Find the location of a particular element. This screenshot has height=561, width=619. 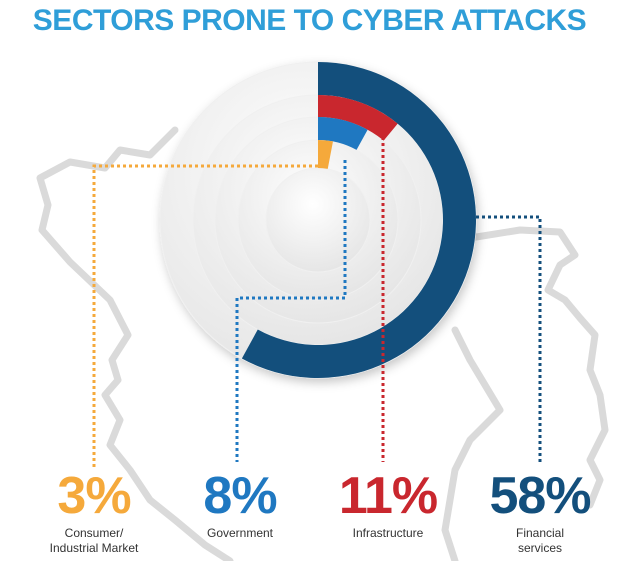

stat-label-consumer: Consumer/ Industrial Market is located at coordinates (94, 541).